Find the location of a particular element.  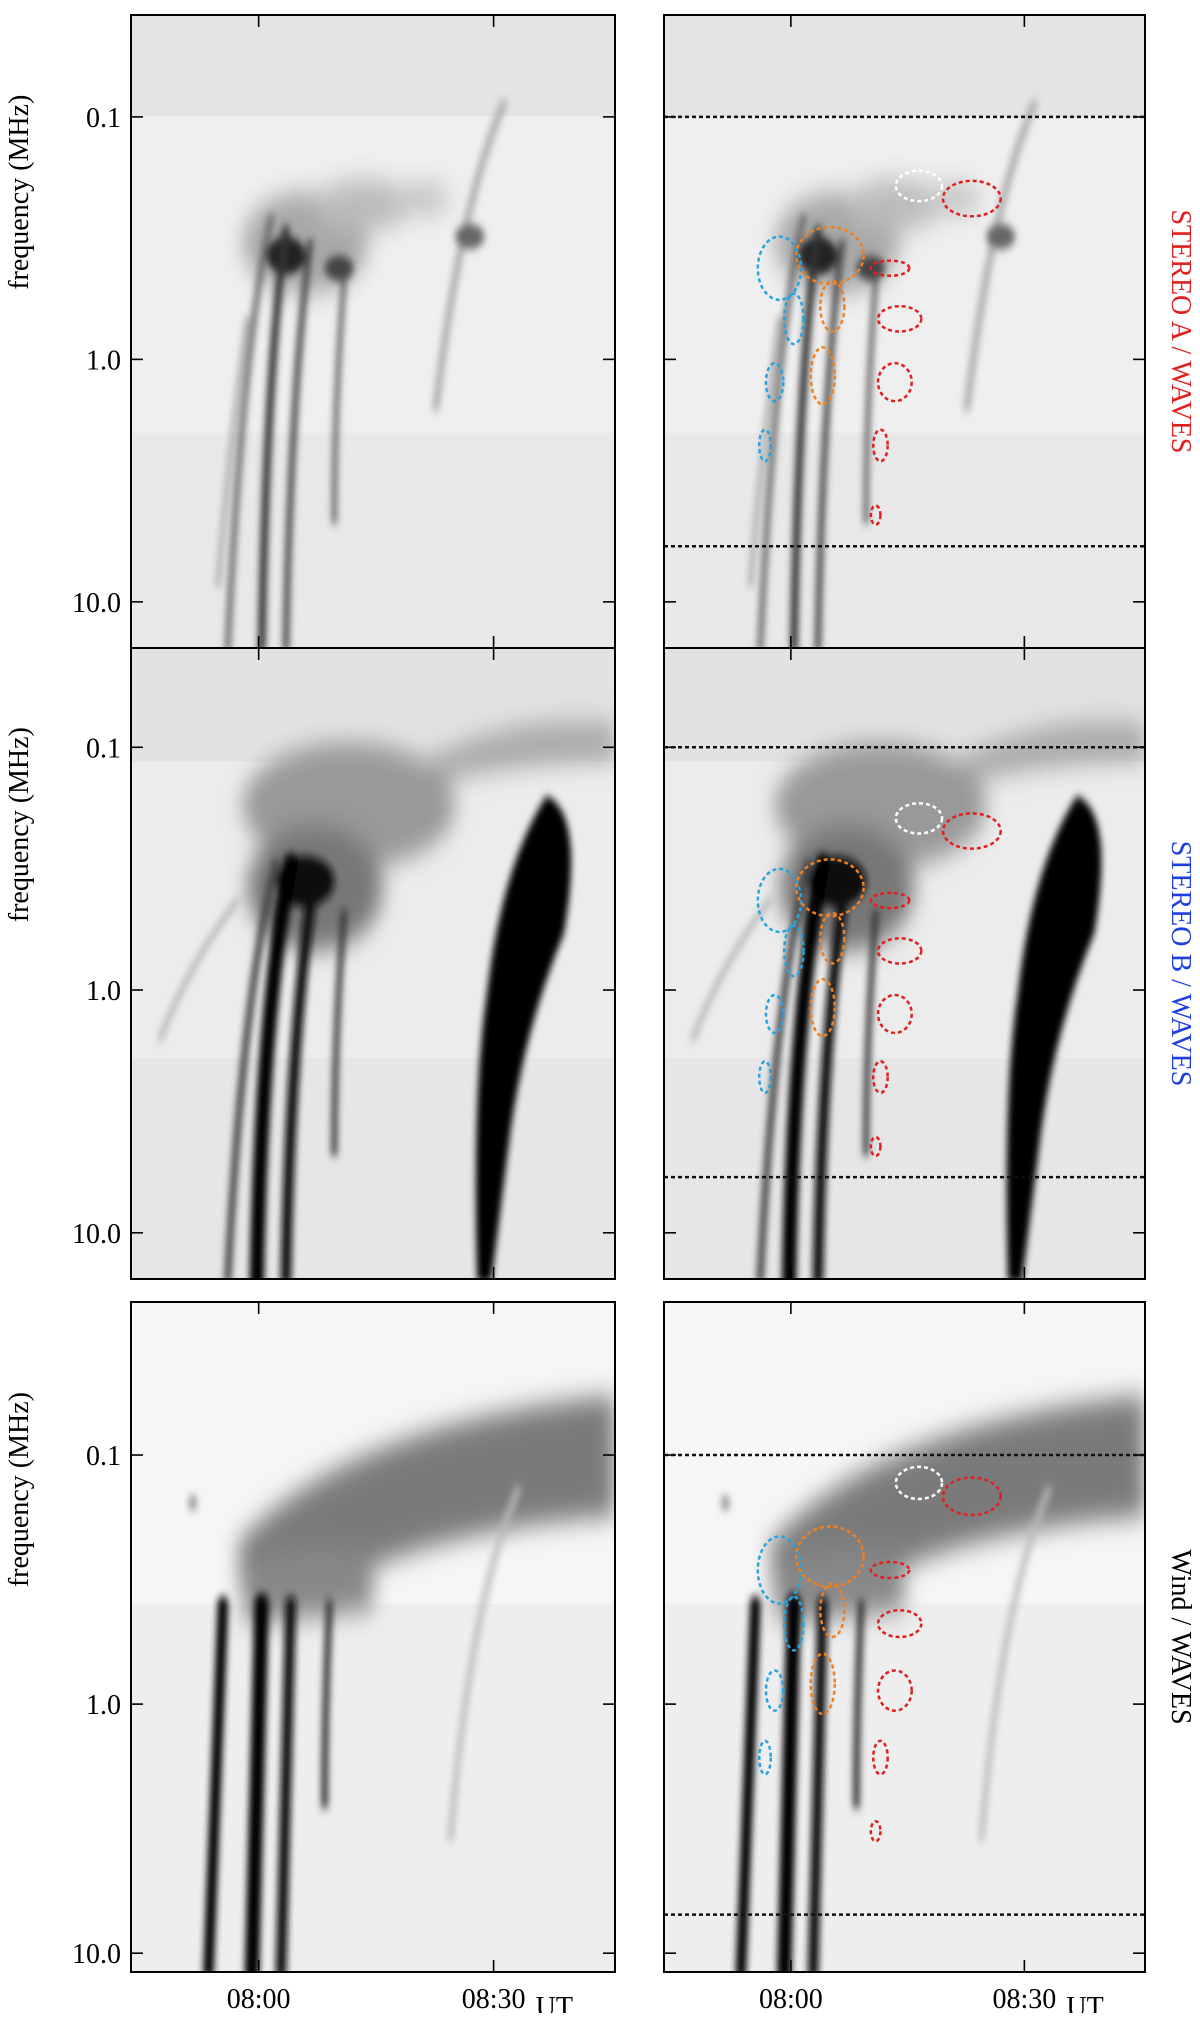

instrument-label: STEREO A / WAVES is located at coordinates (1180, 331).